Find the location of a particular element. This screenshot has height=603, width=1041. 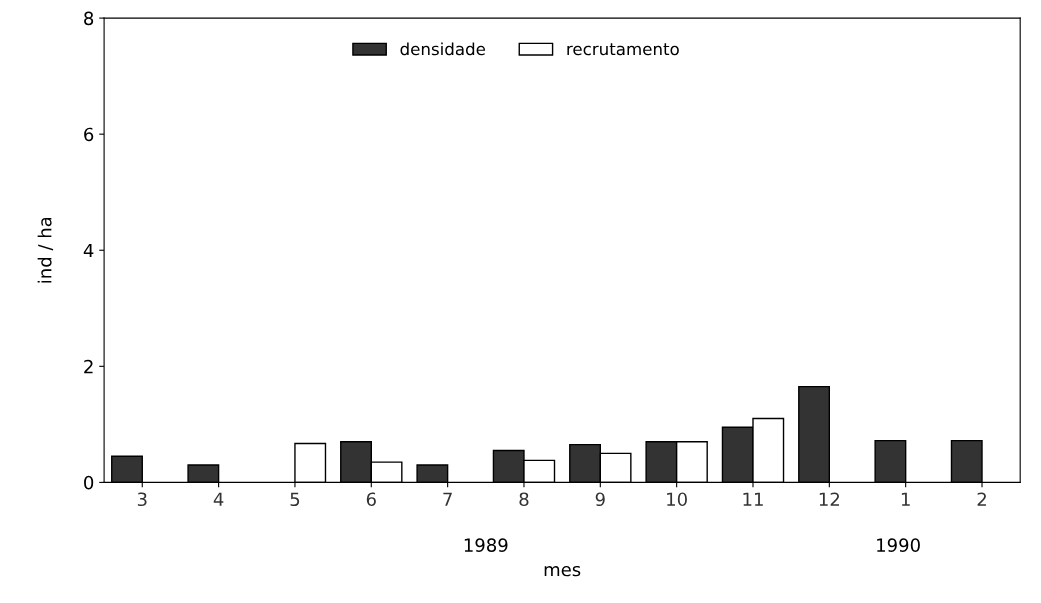

y-axis-title: ind / ha is located at coordinates (45, 250).